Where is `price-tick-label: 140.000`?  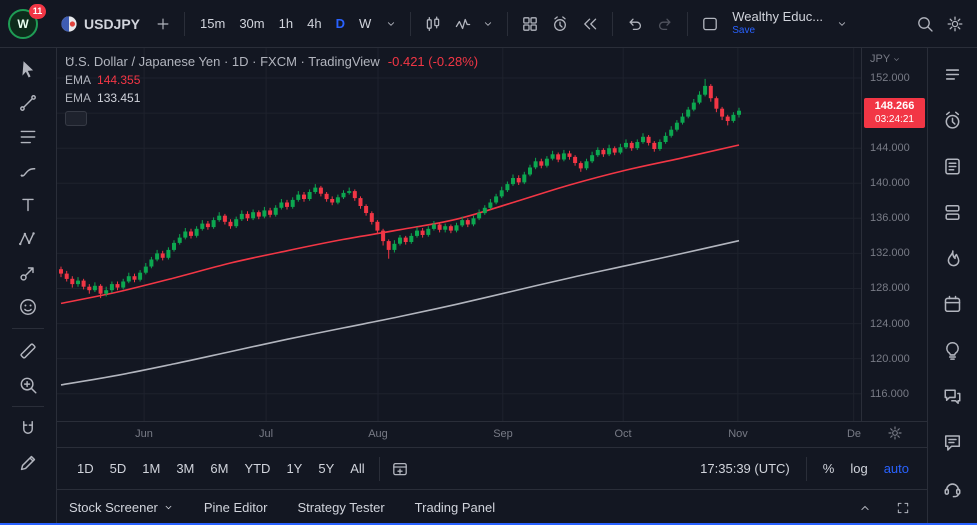
price-tick-label: 140.000 is located at coordinates (890, 183).